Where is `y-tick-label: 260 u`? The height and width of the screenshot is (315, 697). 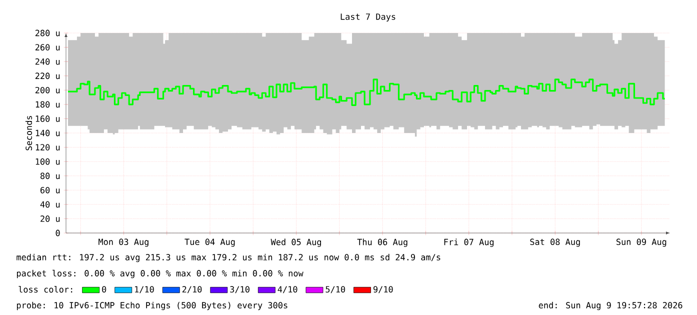
y-tick-label: 260 u is located at coordinates (47, 47).